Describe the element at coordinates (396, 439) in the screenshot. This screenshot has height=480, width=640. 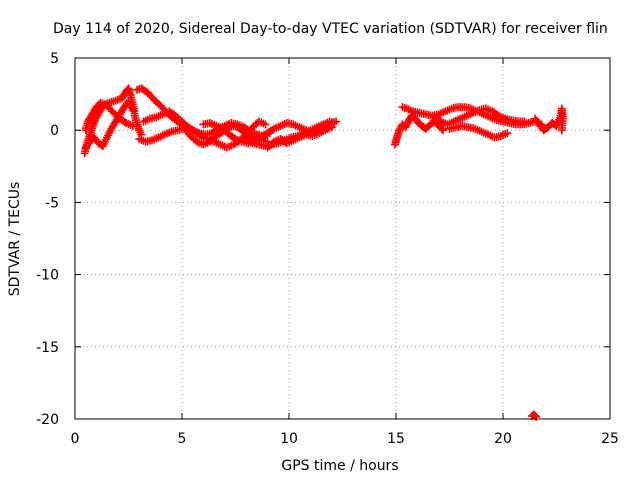
I see `x-tick-label: 15` at that location.